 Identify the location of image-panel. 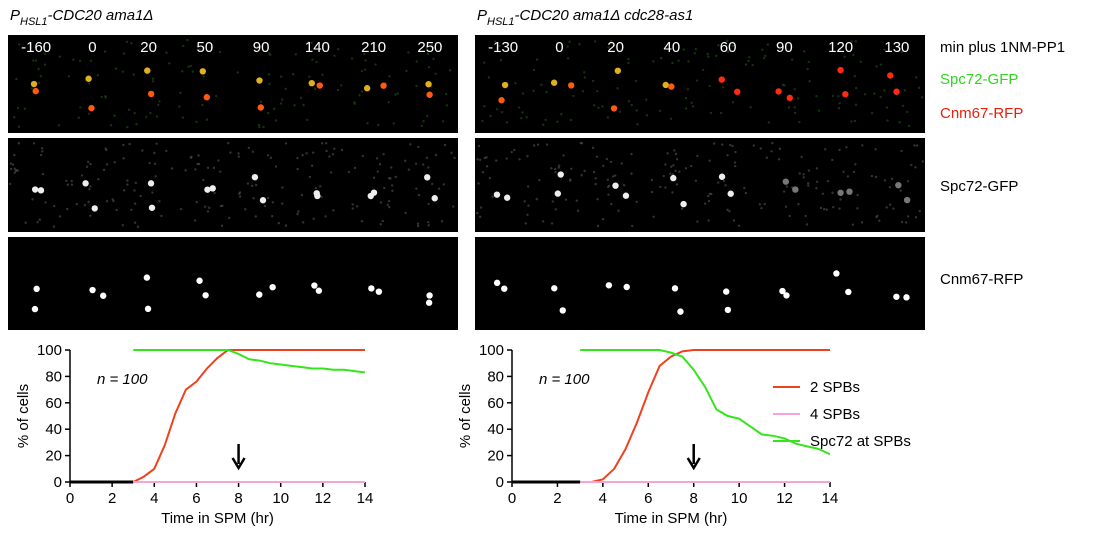
(700, 84).